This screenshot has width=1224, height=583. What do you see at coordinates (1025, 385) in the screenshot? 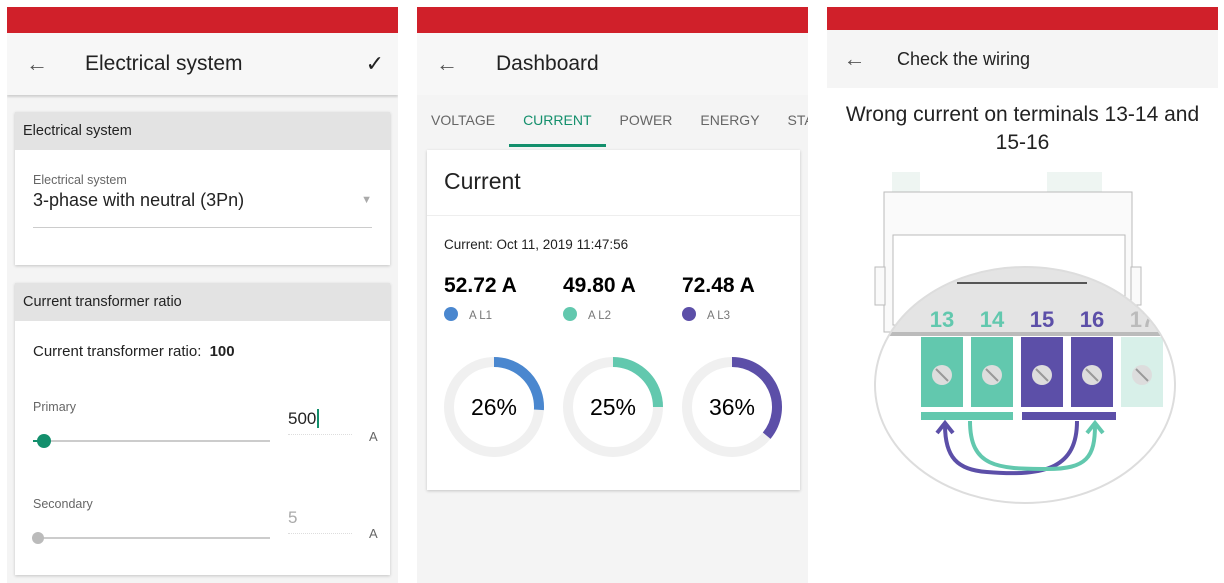
I see `magnifier-lens: 13 14 15 16 17` at bounding box center [1025, 385].